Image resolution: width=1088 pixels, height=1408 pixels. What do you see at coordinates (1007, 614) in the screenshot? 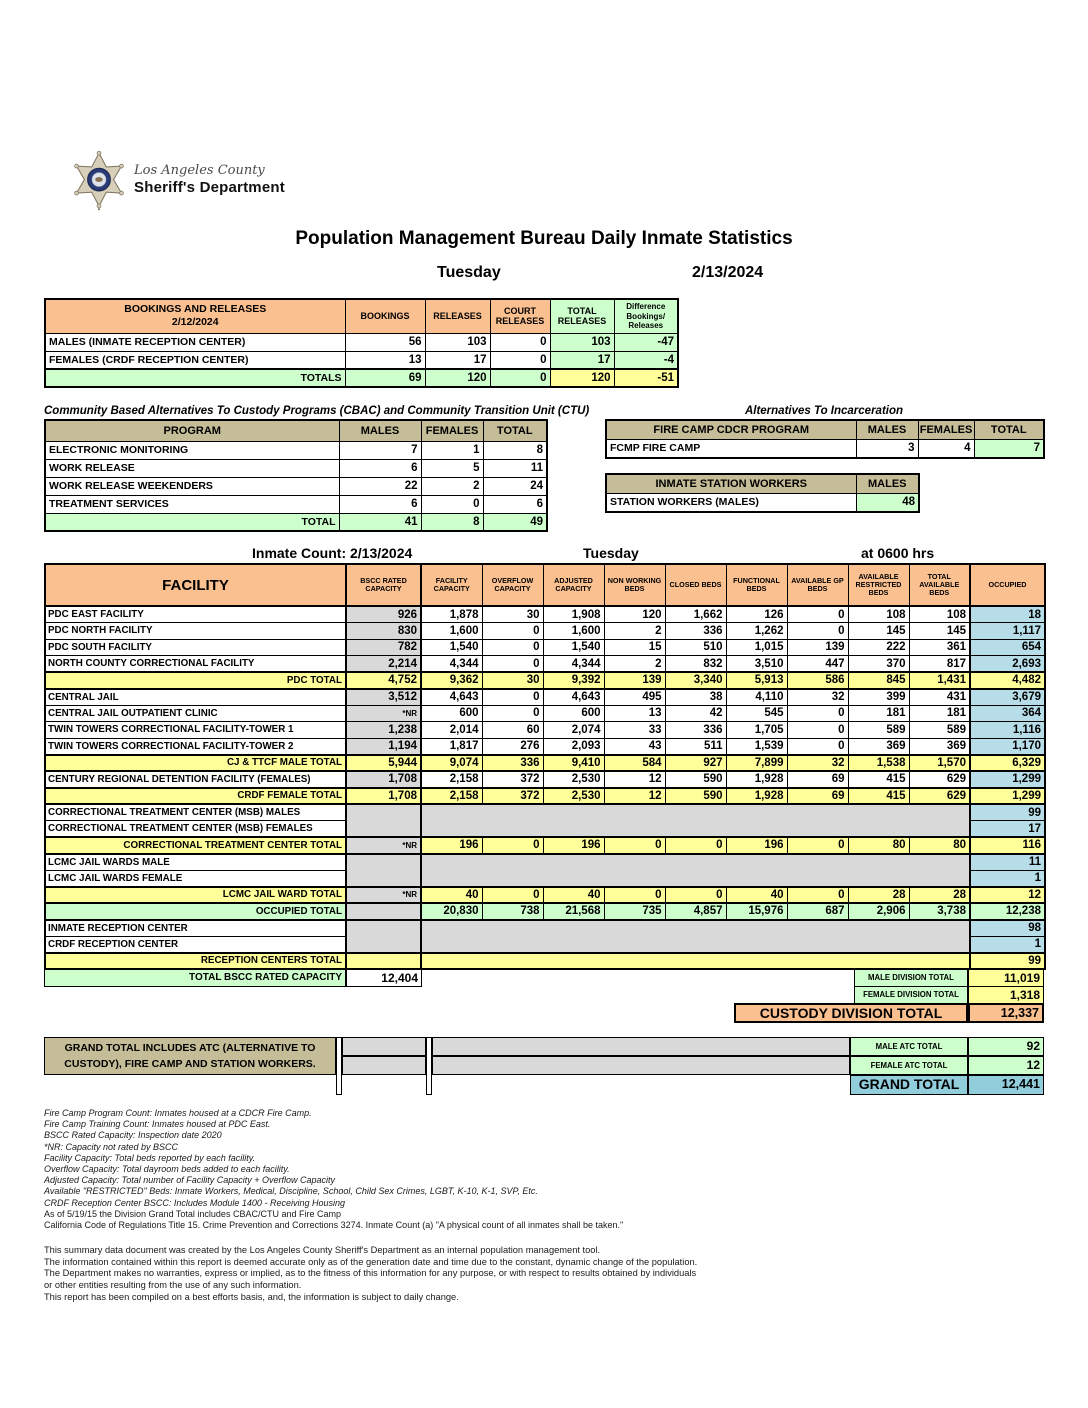
I see `occupied-count: 18` at bounding box center [1007, 614].